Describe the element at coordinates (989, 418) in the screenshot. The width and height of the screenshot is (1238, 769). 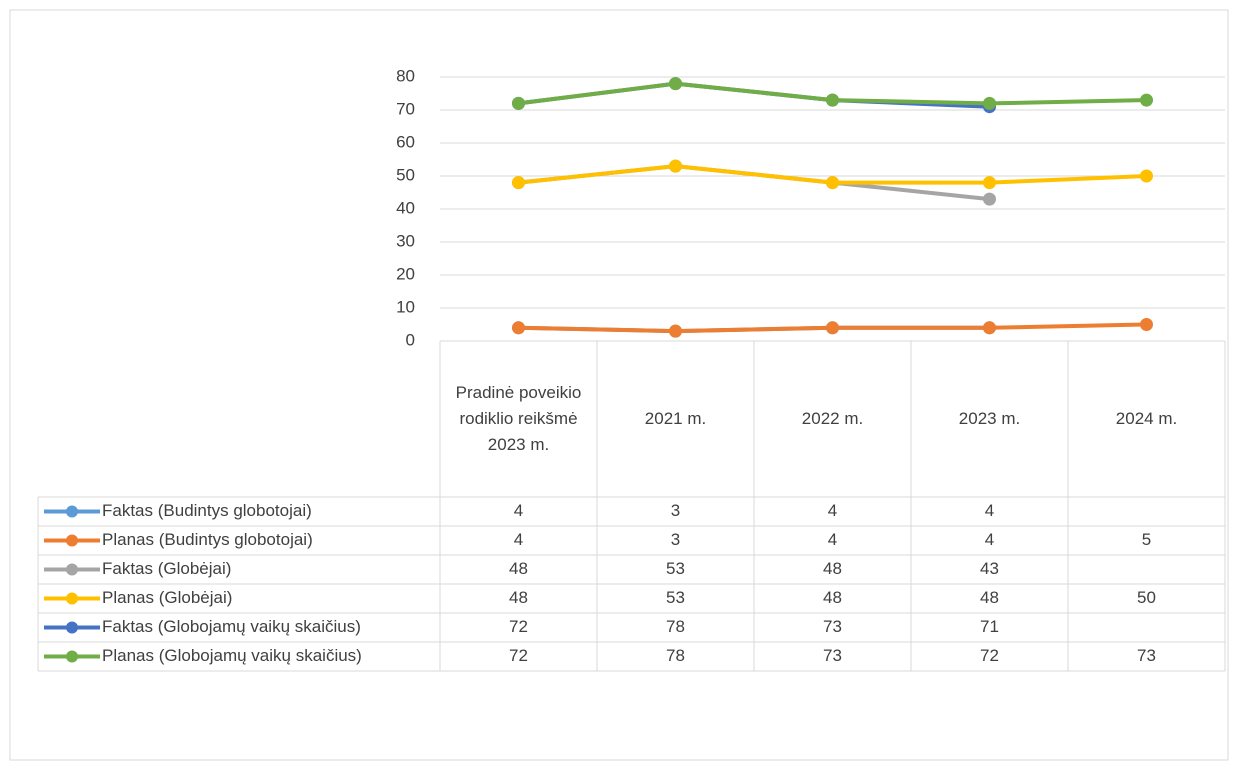
I see `x-tick-label: 2023 m.` at that location.